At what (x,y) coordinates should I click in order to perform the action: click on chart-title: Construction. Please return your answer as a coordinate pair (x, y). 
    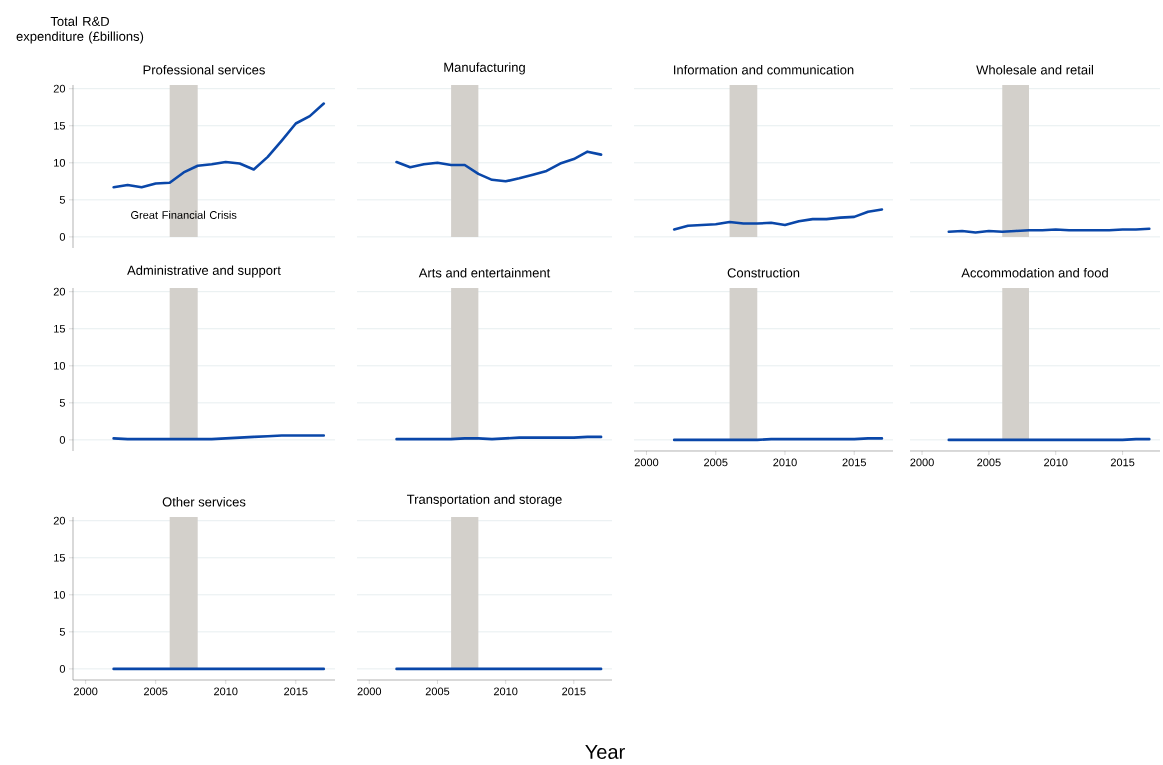
    Looking at the image, I should click on (763, 272).